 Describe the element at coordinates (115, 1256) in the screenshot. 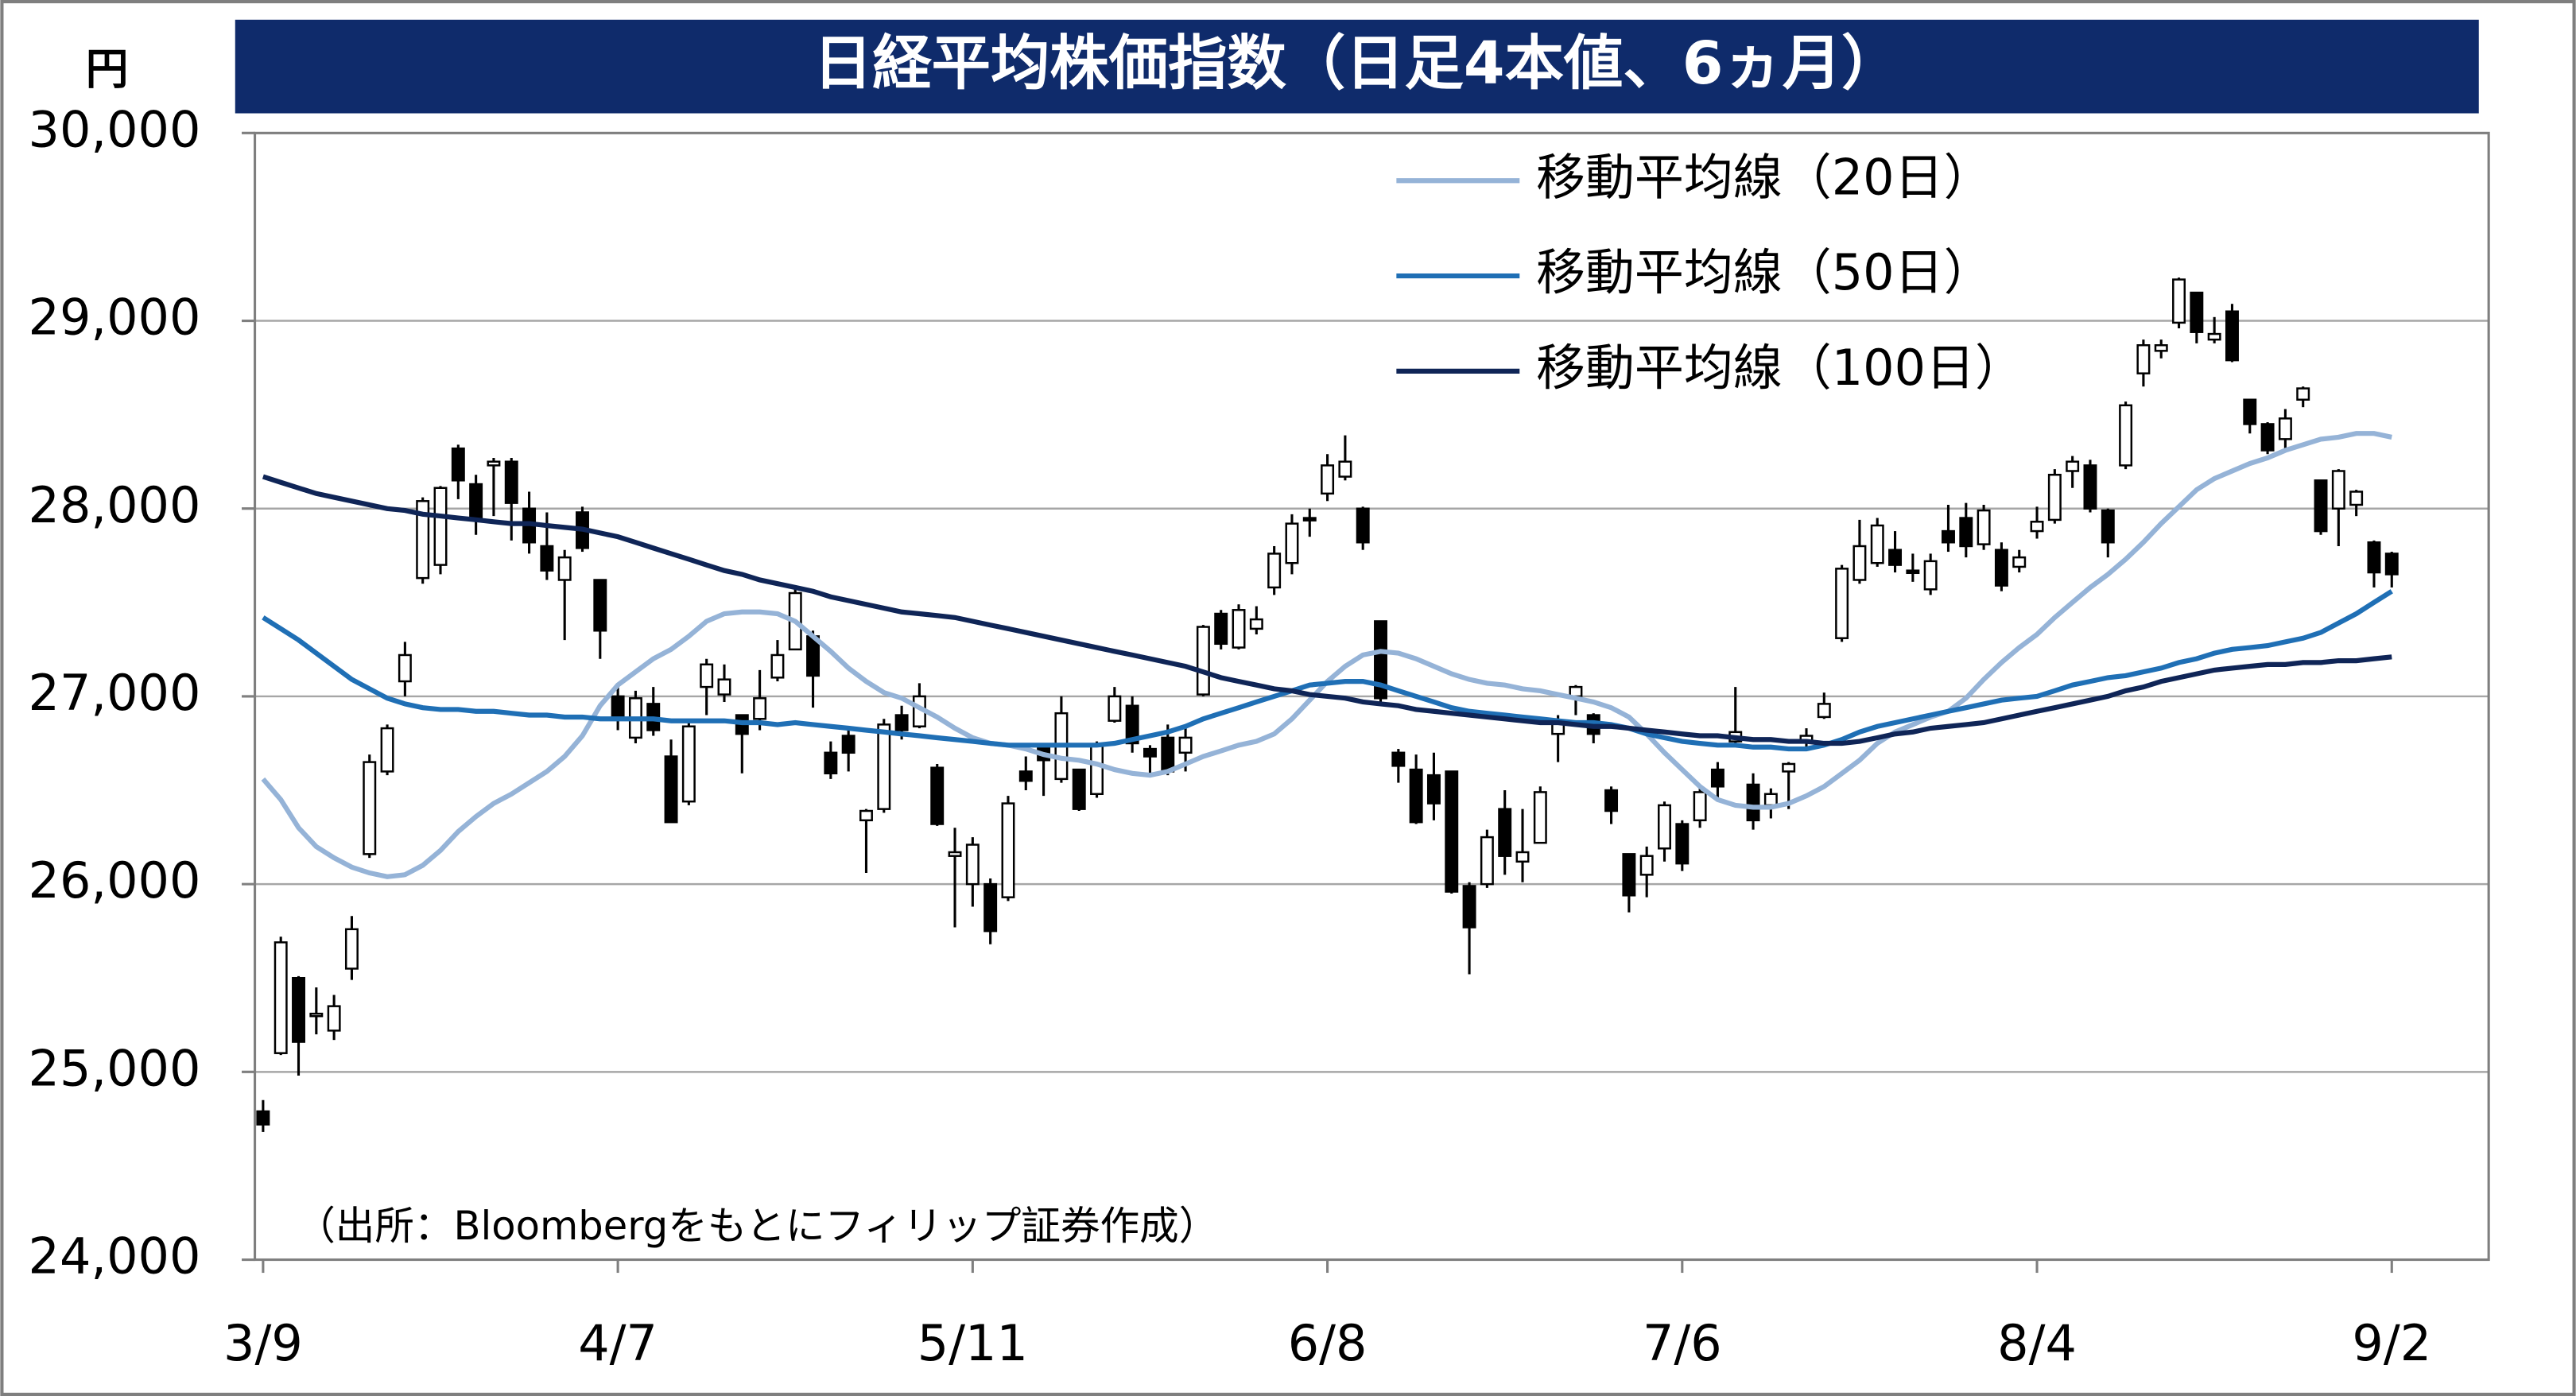

I see `y-tick-label: 24,000` at that location.